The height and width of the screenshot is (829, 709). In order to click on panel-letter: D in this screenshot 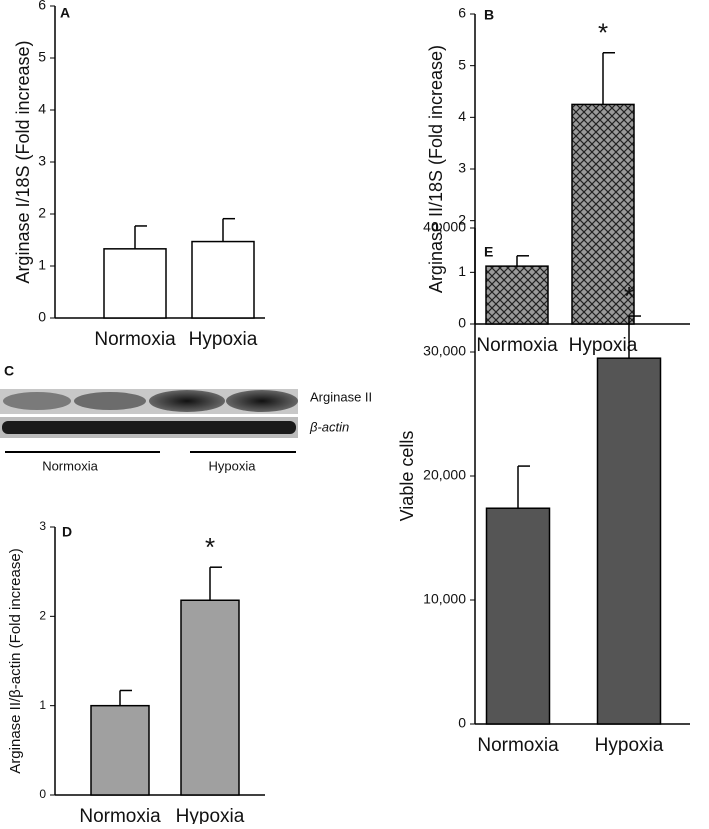, I will do `click(67, 532)`.